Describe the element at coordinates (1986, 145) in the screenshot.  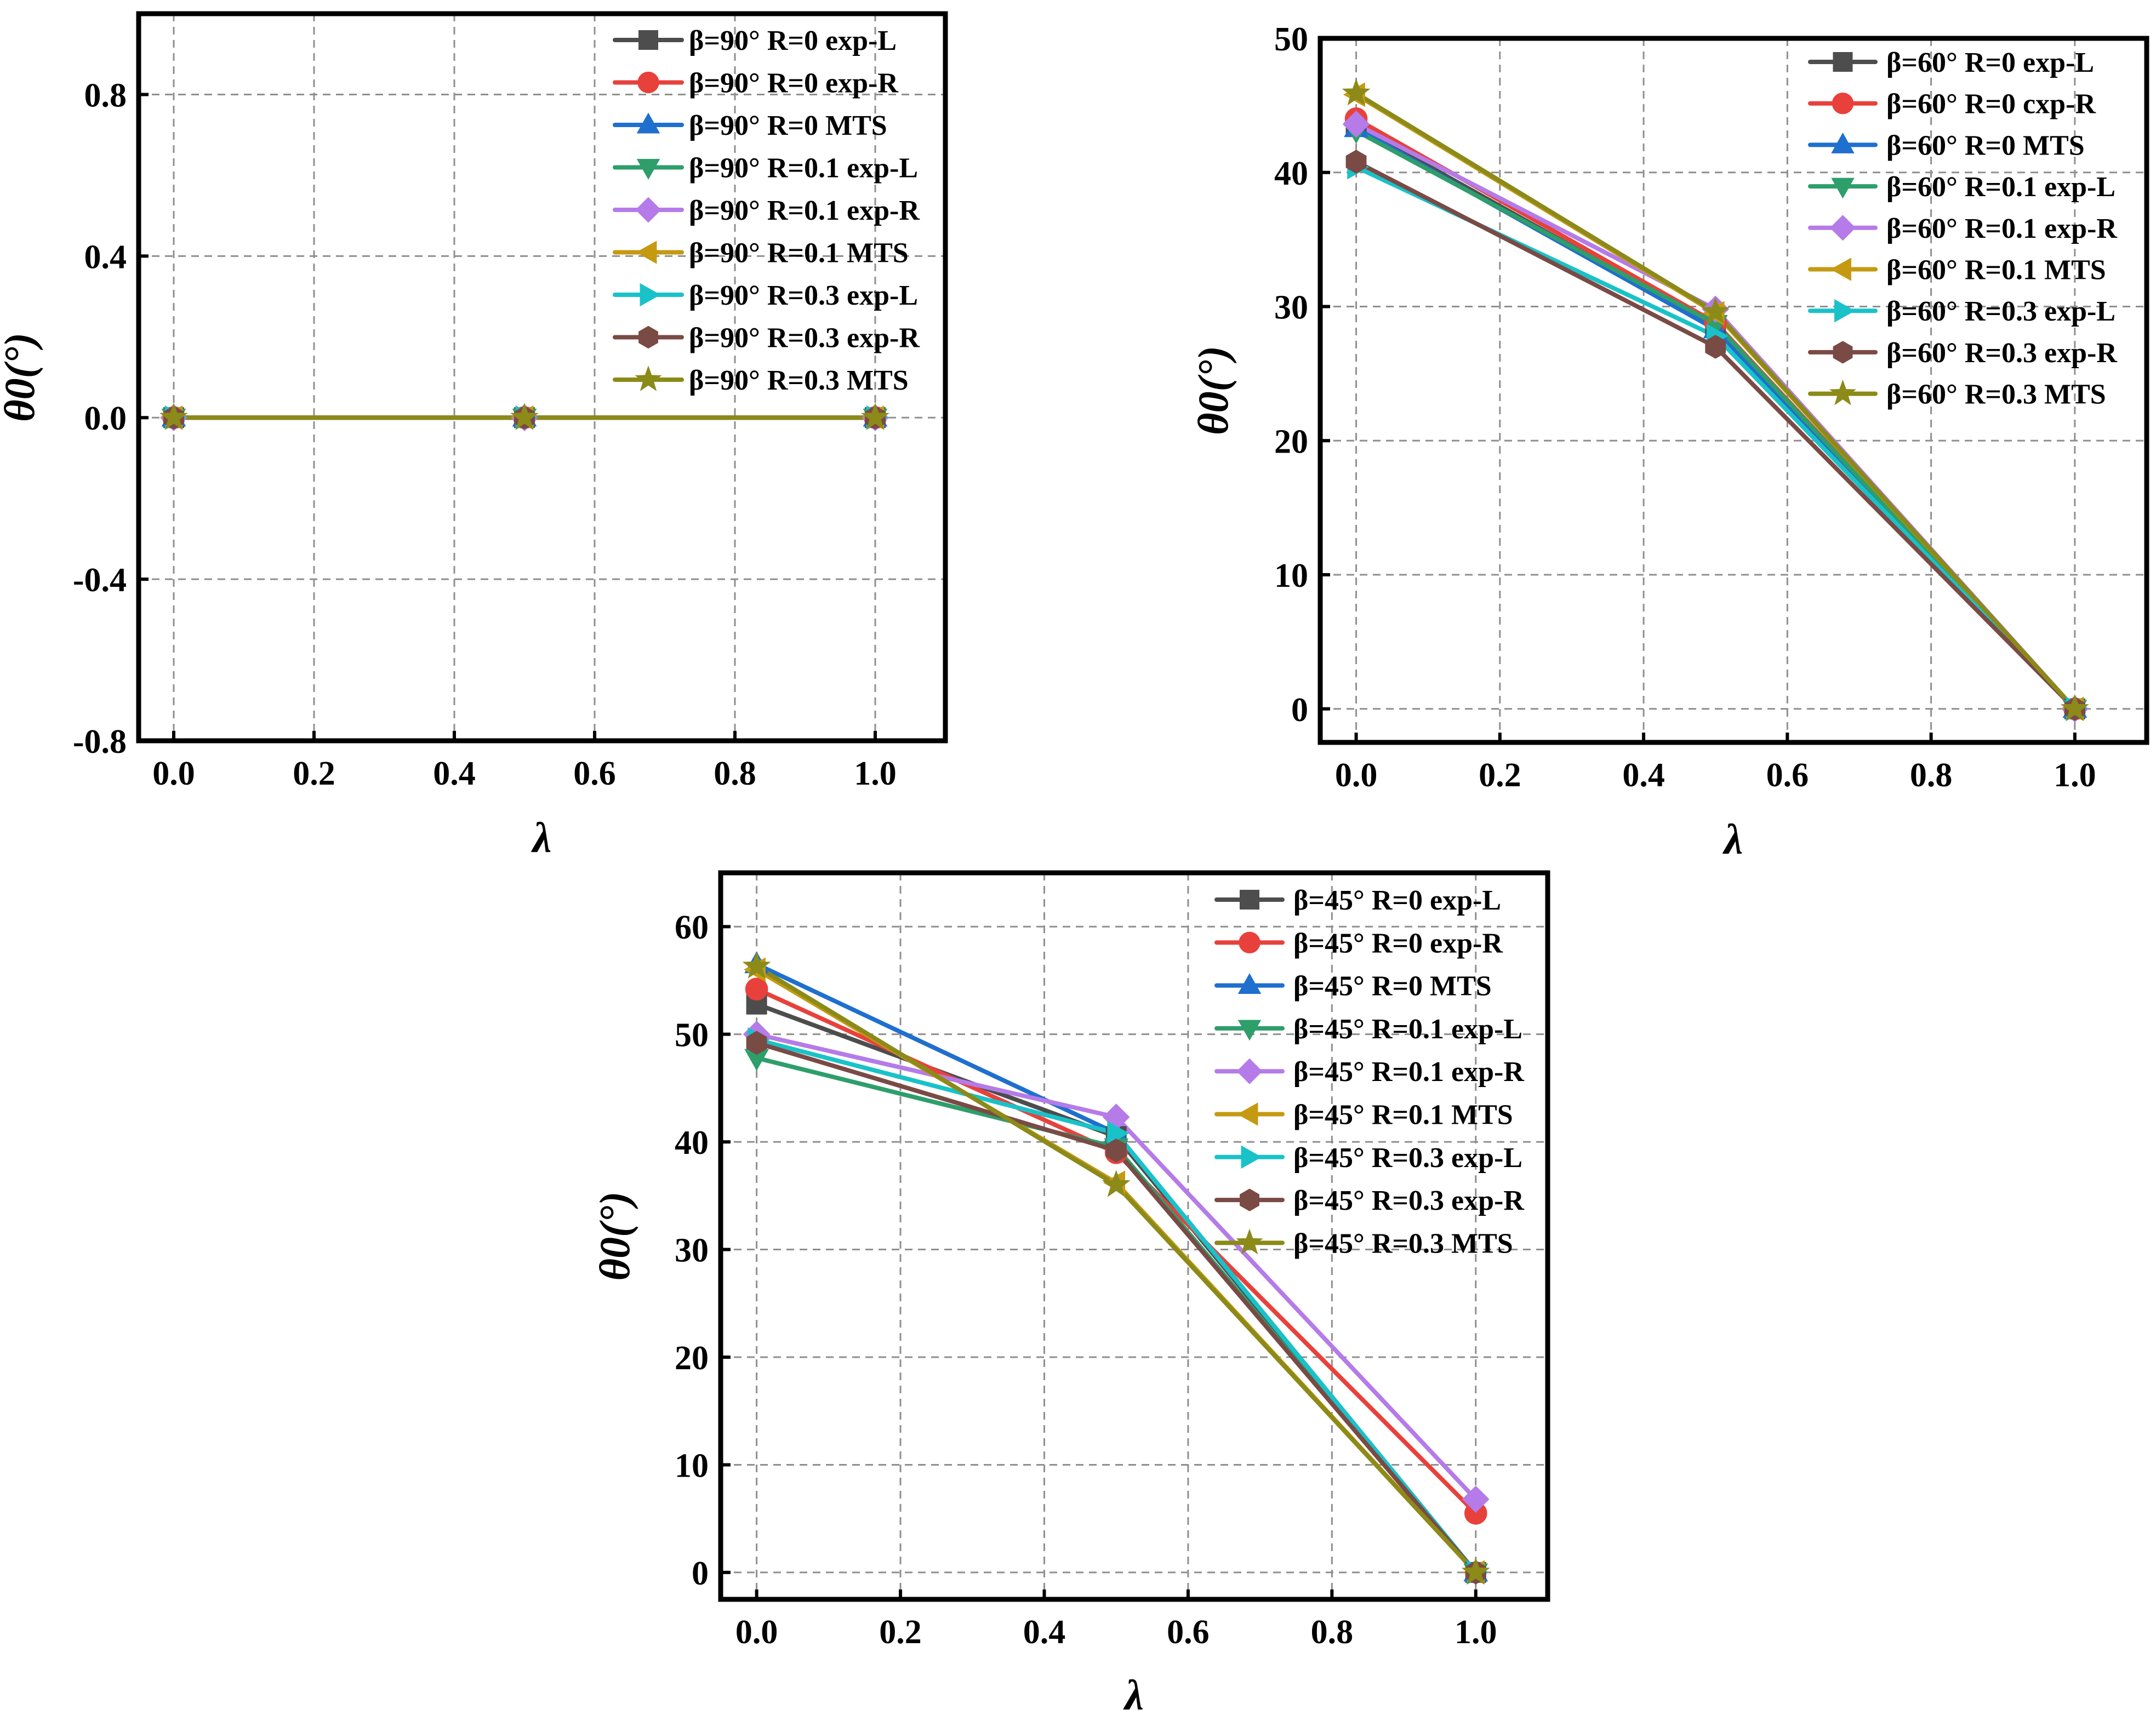
I see `legend-label: β=60° R=0 MTS` at that location.